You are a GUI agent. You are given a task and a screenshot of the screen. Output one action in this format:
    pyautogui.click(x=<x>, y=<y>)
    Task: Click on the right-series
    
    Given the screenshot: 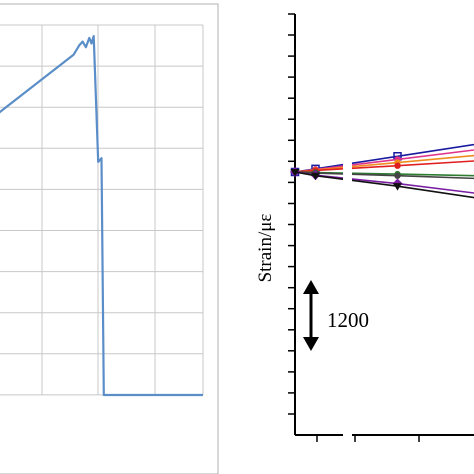 What is the action you would take?
    pyautogui.click(x=382, y=184)
    